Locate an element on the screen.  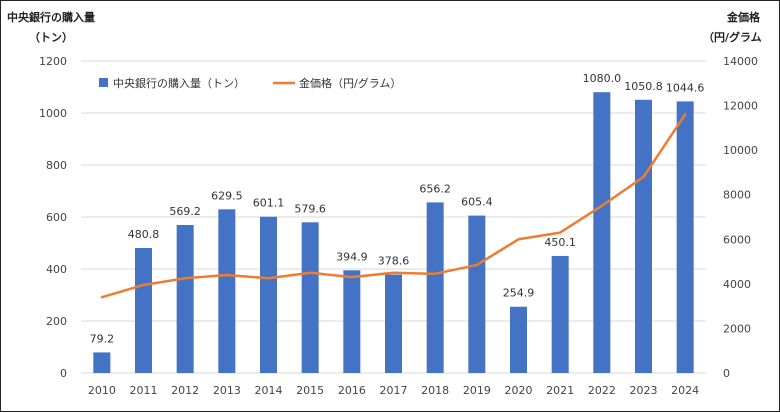
x-tick-label: 2022 is located at coordinates (602, 390).